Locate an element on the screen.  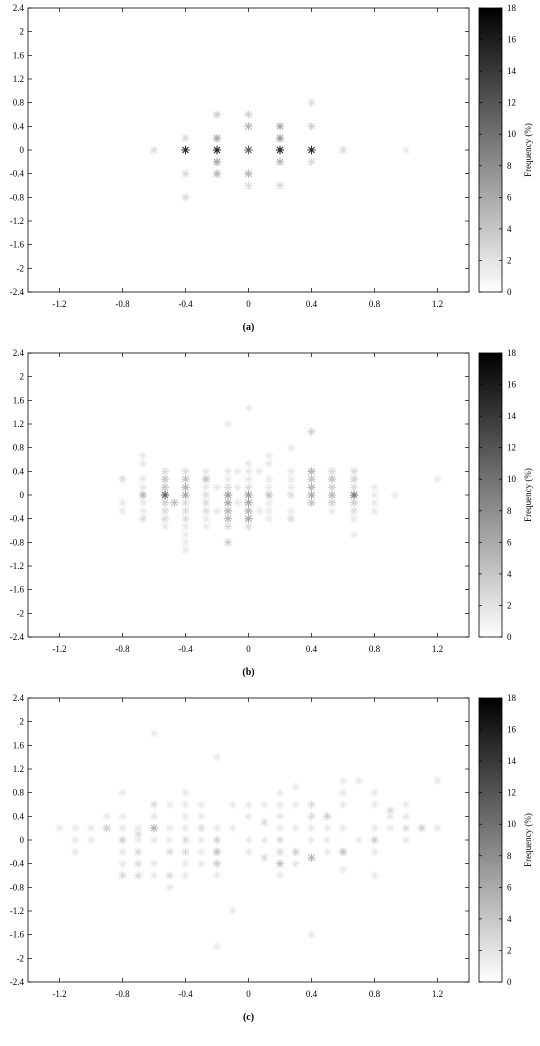
y-tick-label: 1.6 is located at coordinates (19, 55).